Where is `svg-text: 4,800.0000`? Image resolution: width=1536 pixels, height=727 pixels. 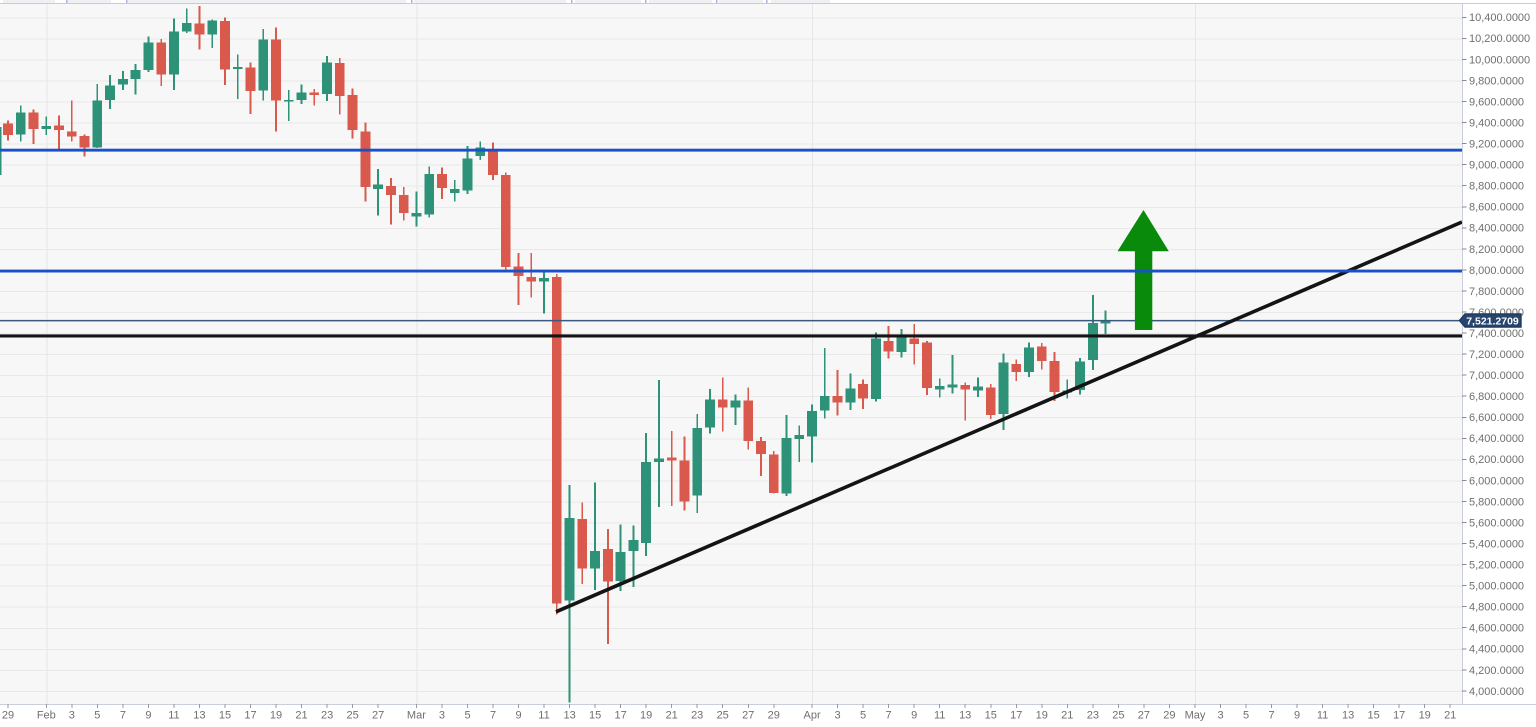
svg-text: 4,800.0000 is located at coordinates (1496, 608).